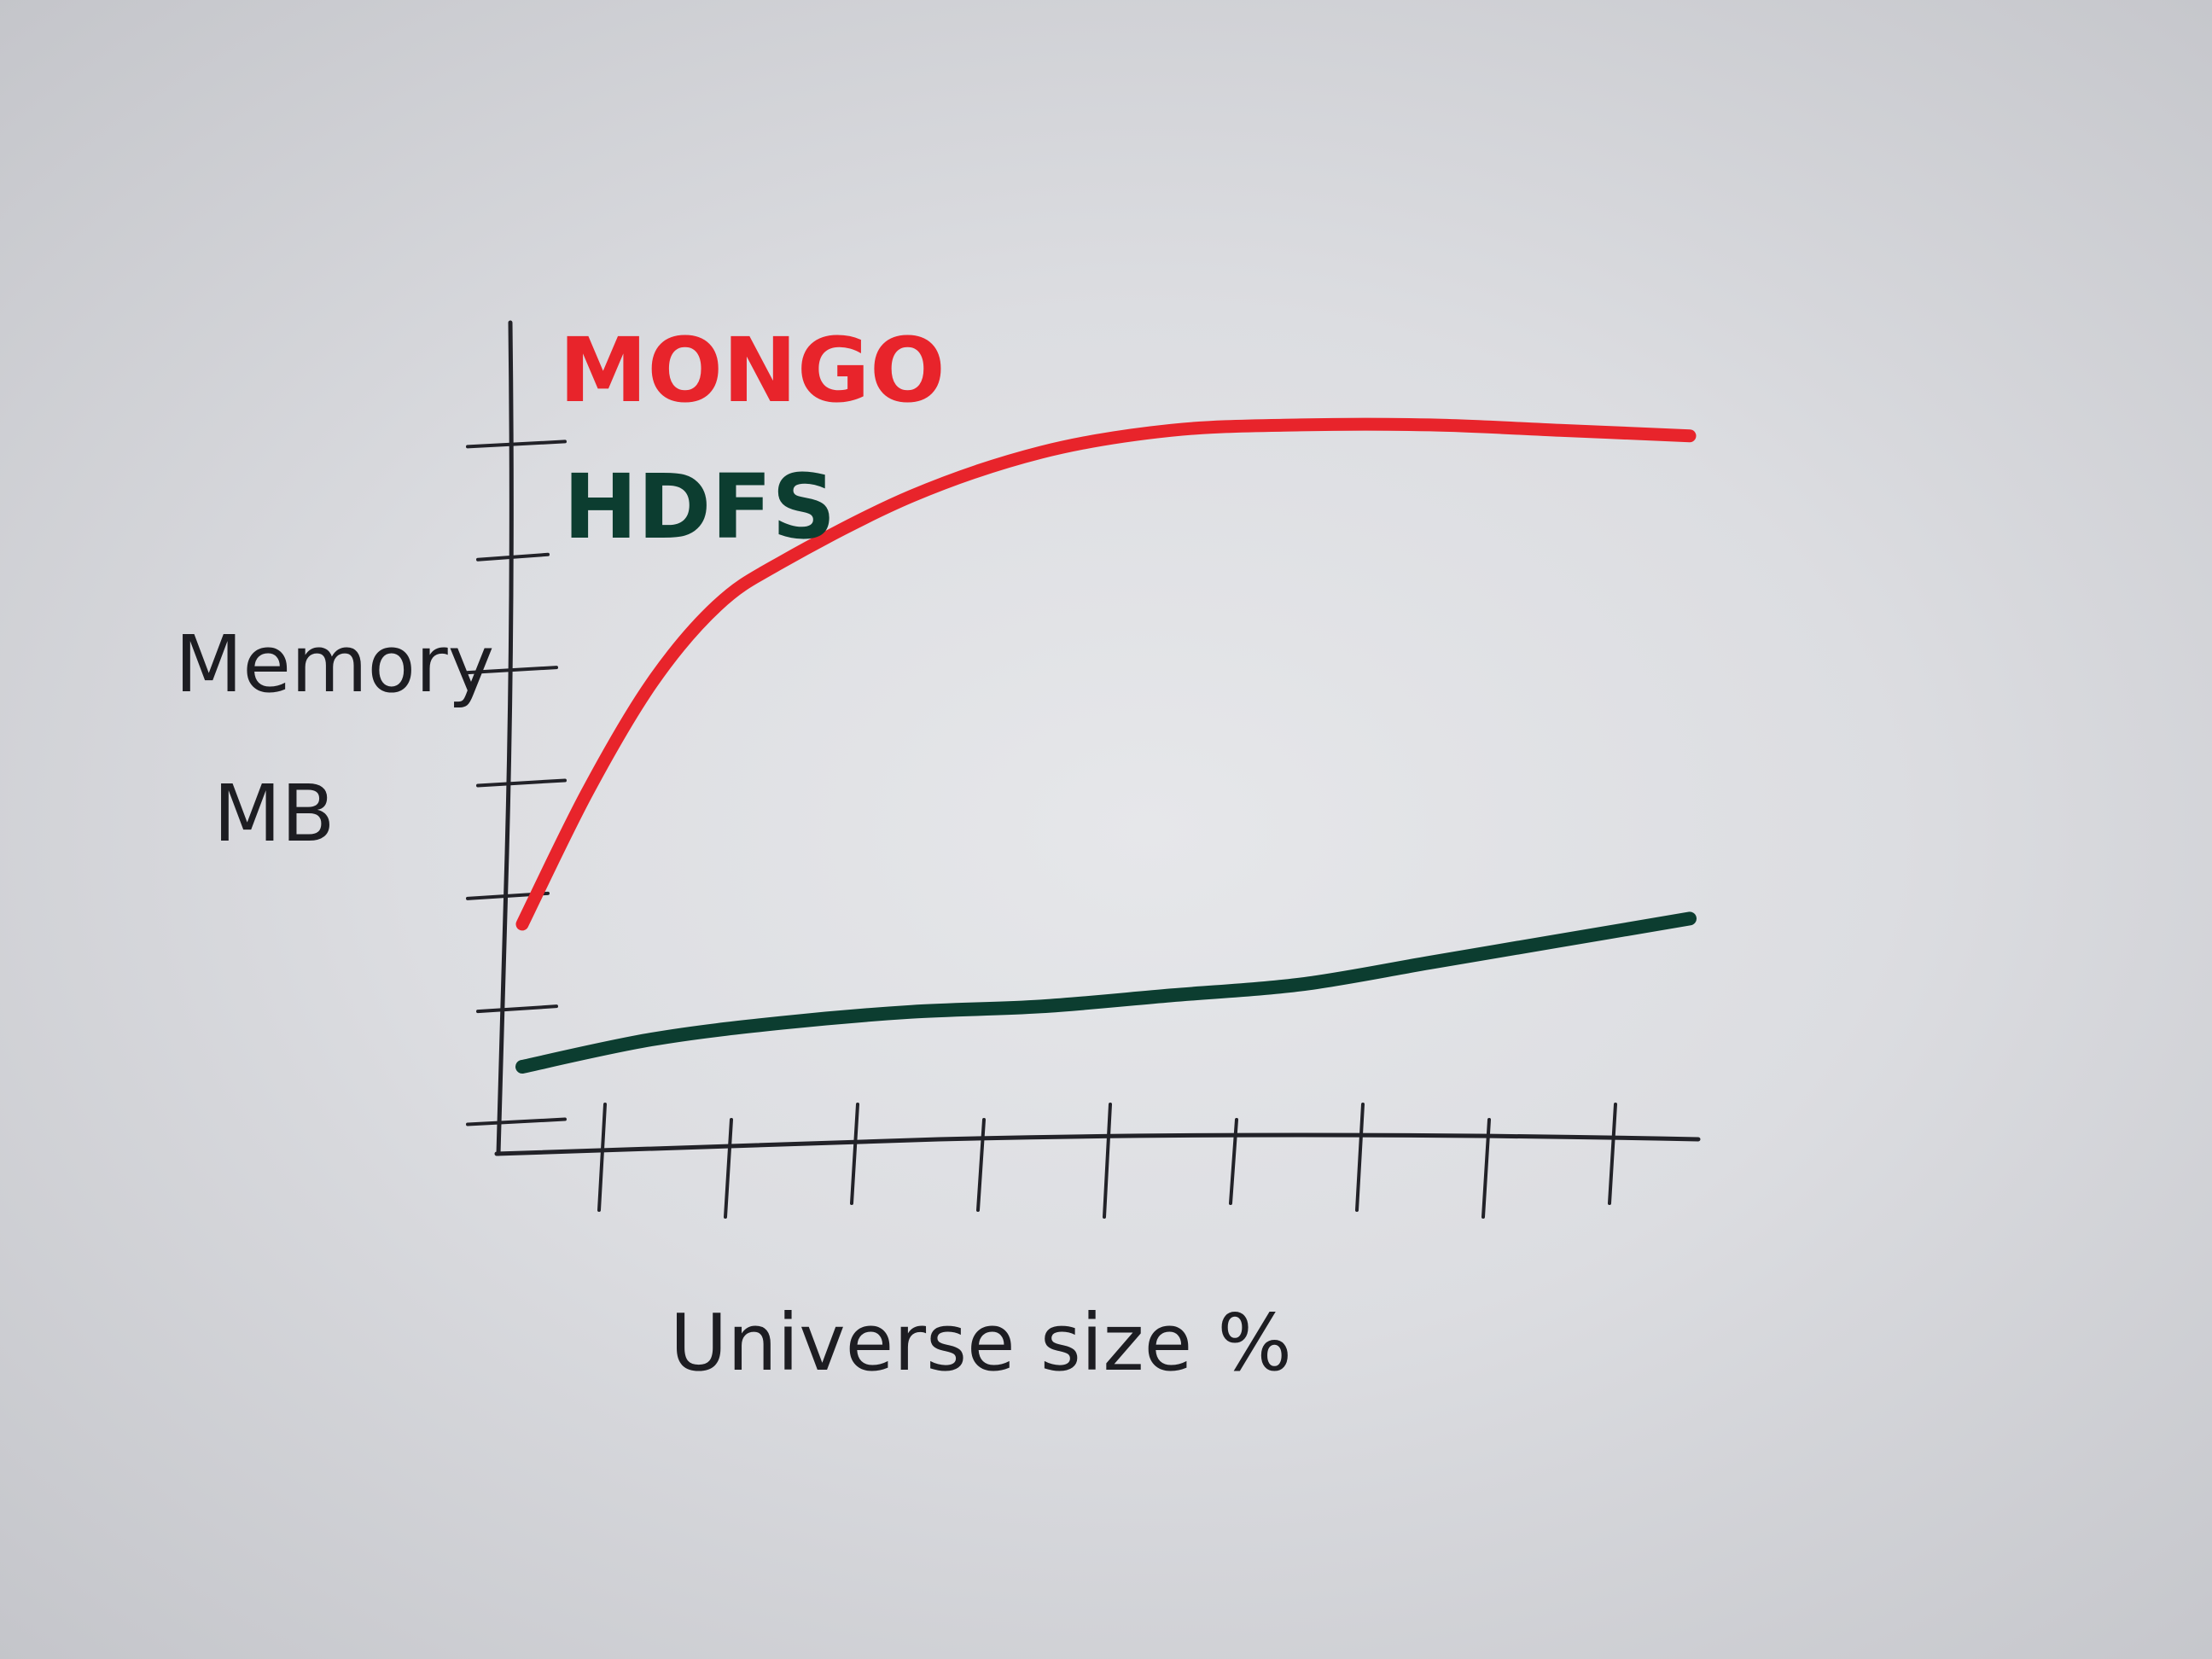  What do you see at coordinates (752, 438) in the screenshot?
I see `legend: MONGO HDFS` at bounding box center [752, 438].